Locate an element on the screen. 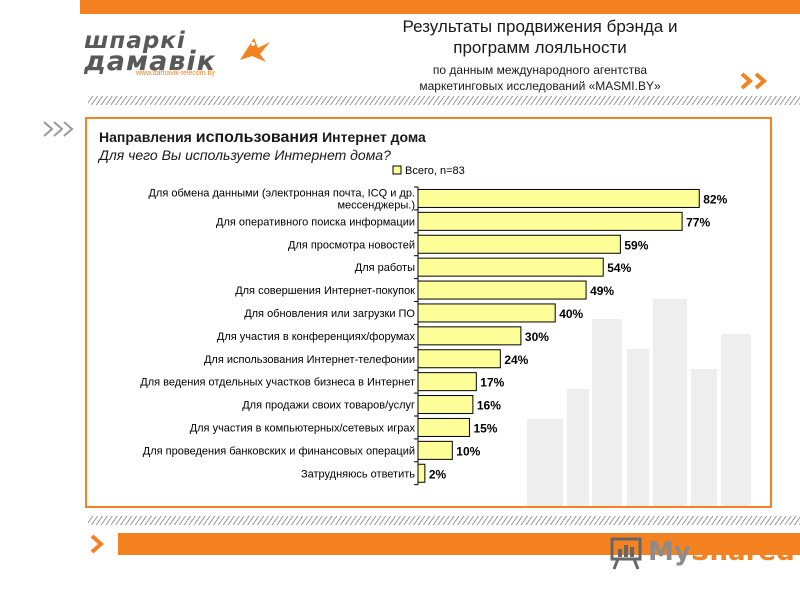 This screenshot has width=800, height=600. logo-line-2: дамавік is located at coordinates (150, 61).